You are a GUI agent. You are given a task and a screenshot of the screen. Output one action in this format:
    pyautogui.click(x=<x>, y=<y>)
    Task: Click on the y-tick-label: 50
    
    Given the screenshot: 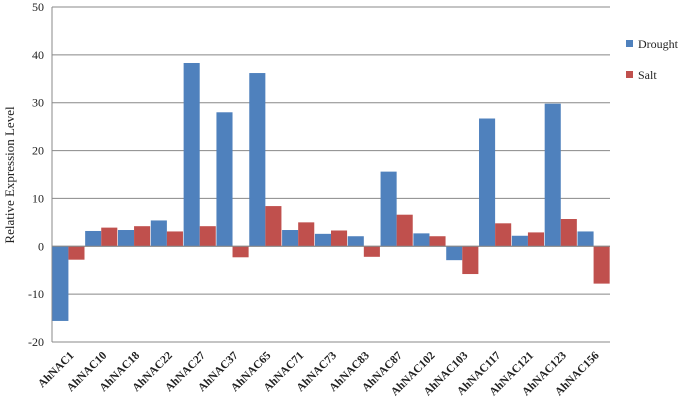 What is the action you would take?
    pyautogui.click(x=38, y=7)
    